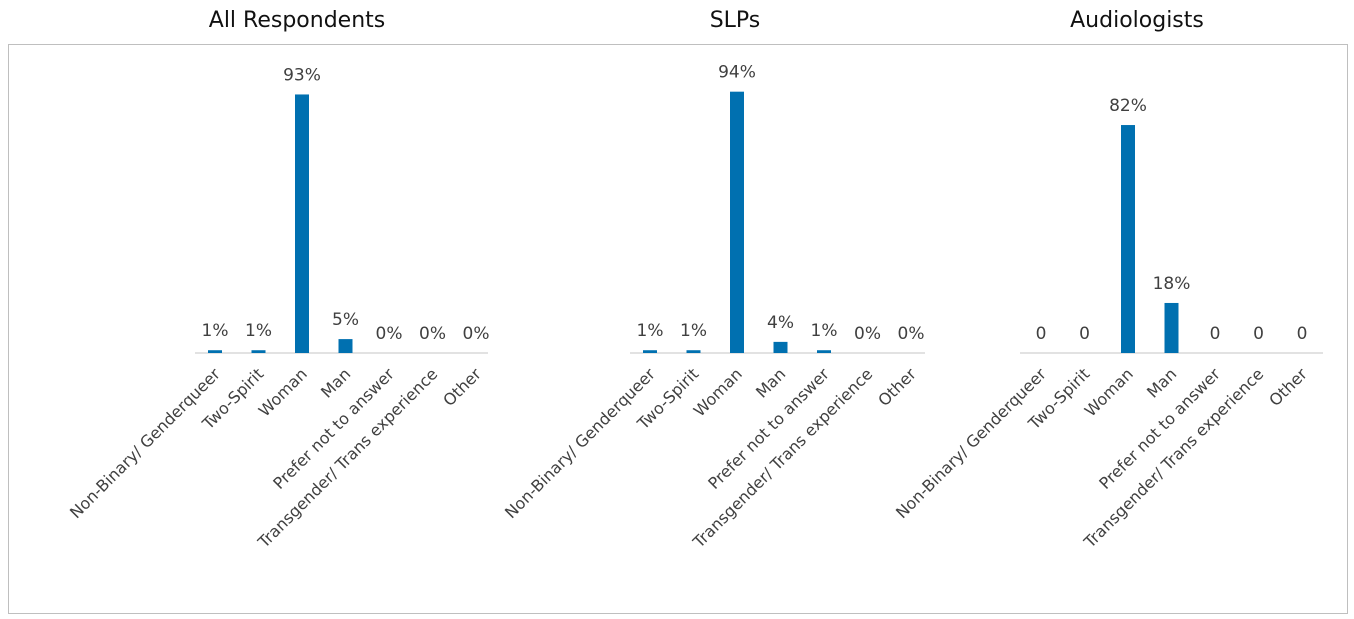 Image resolution: width=1354 pixels, height=619 pixels. Describe the element at coordinates (971, 443) in the screenshot. I see `audiologists-category-label-non-binary-genderqueer: Non-Binary/ Genderqueer` at that location.